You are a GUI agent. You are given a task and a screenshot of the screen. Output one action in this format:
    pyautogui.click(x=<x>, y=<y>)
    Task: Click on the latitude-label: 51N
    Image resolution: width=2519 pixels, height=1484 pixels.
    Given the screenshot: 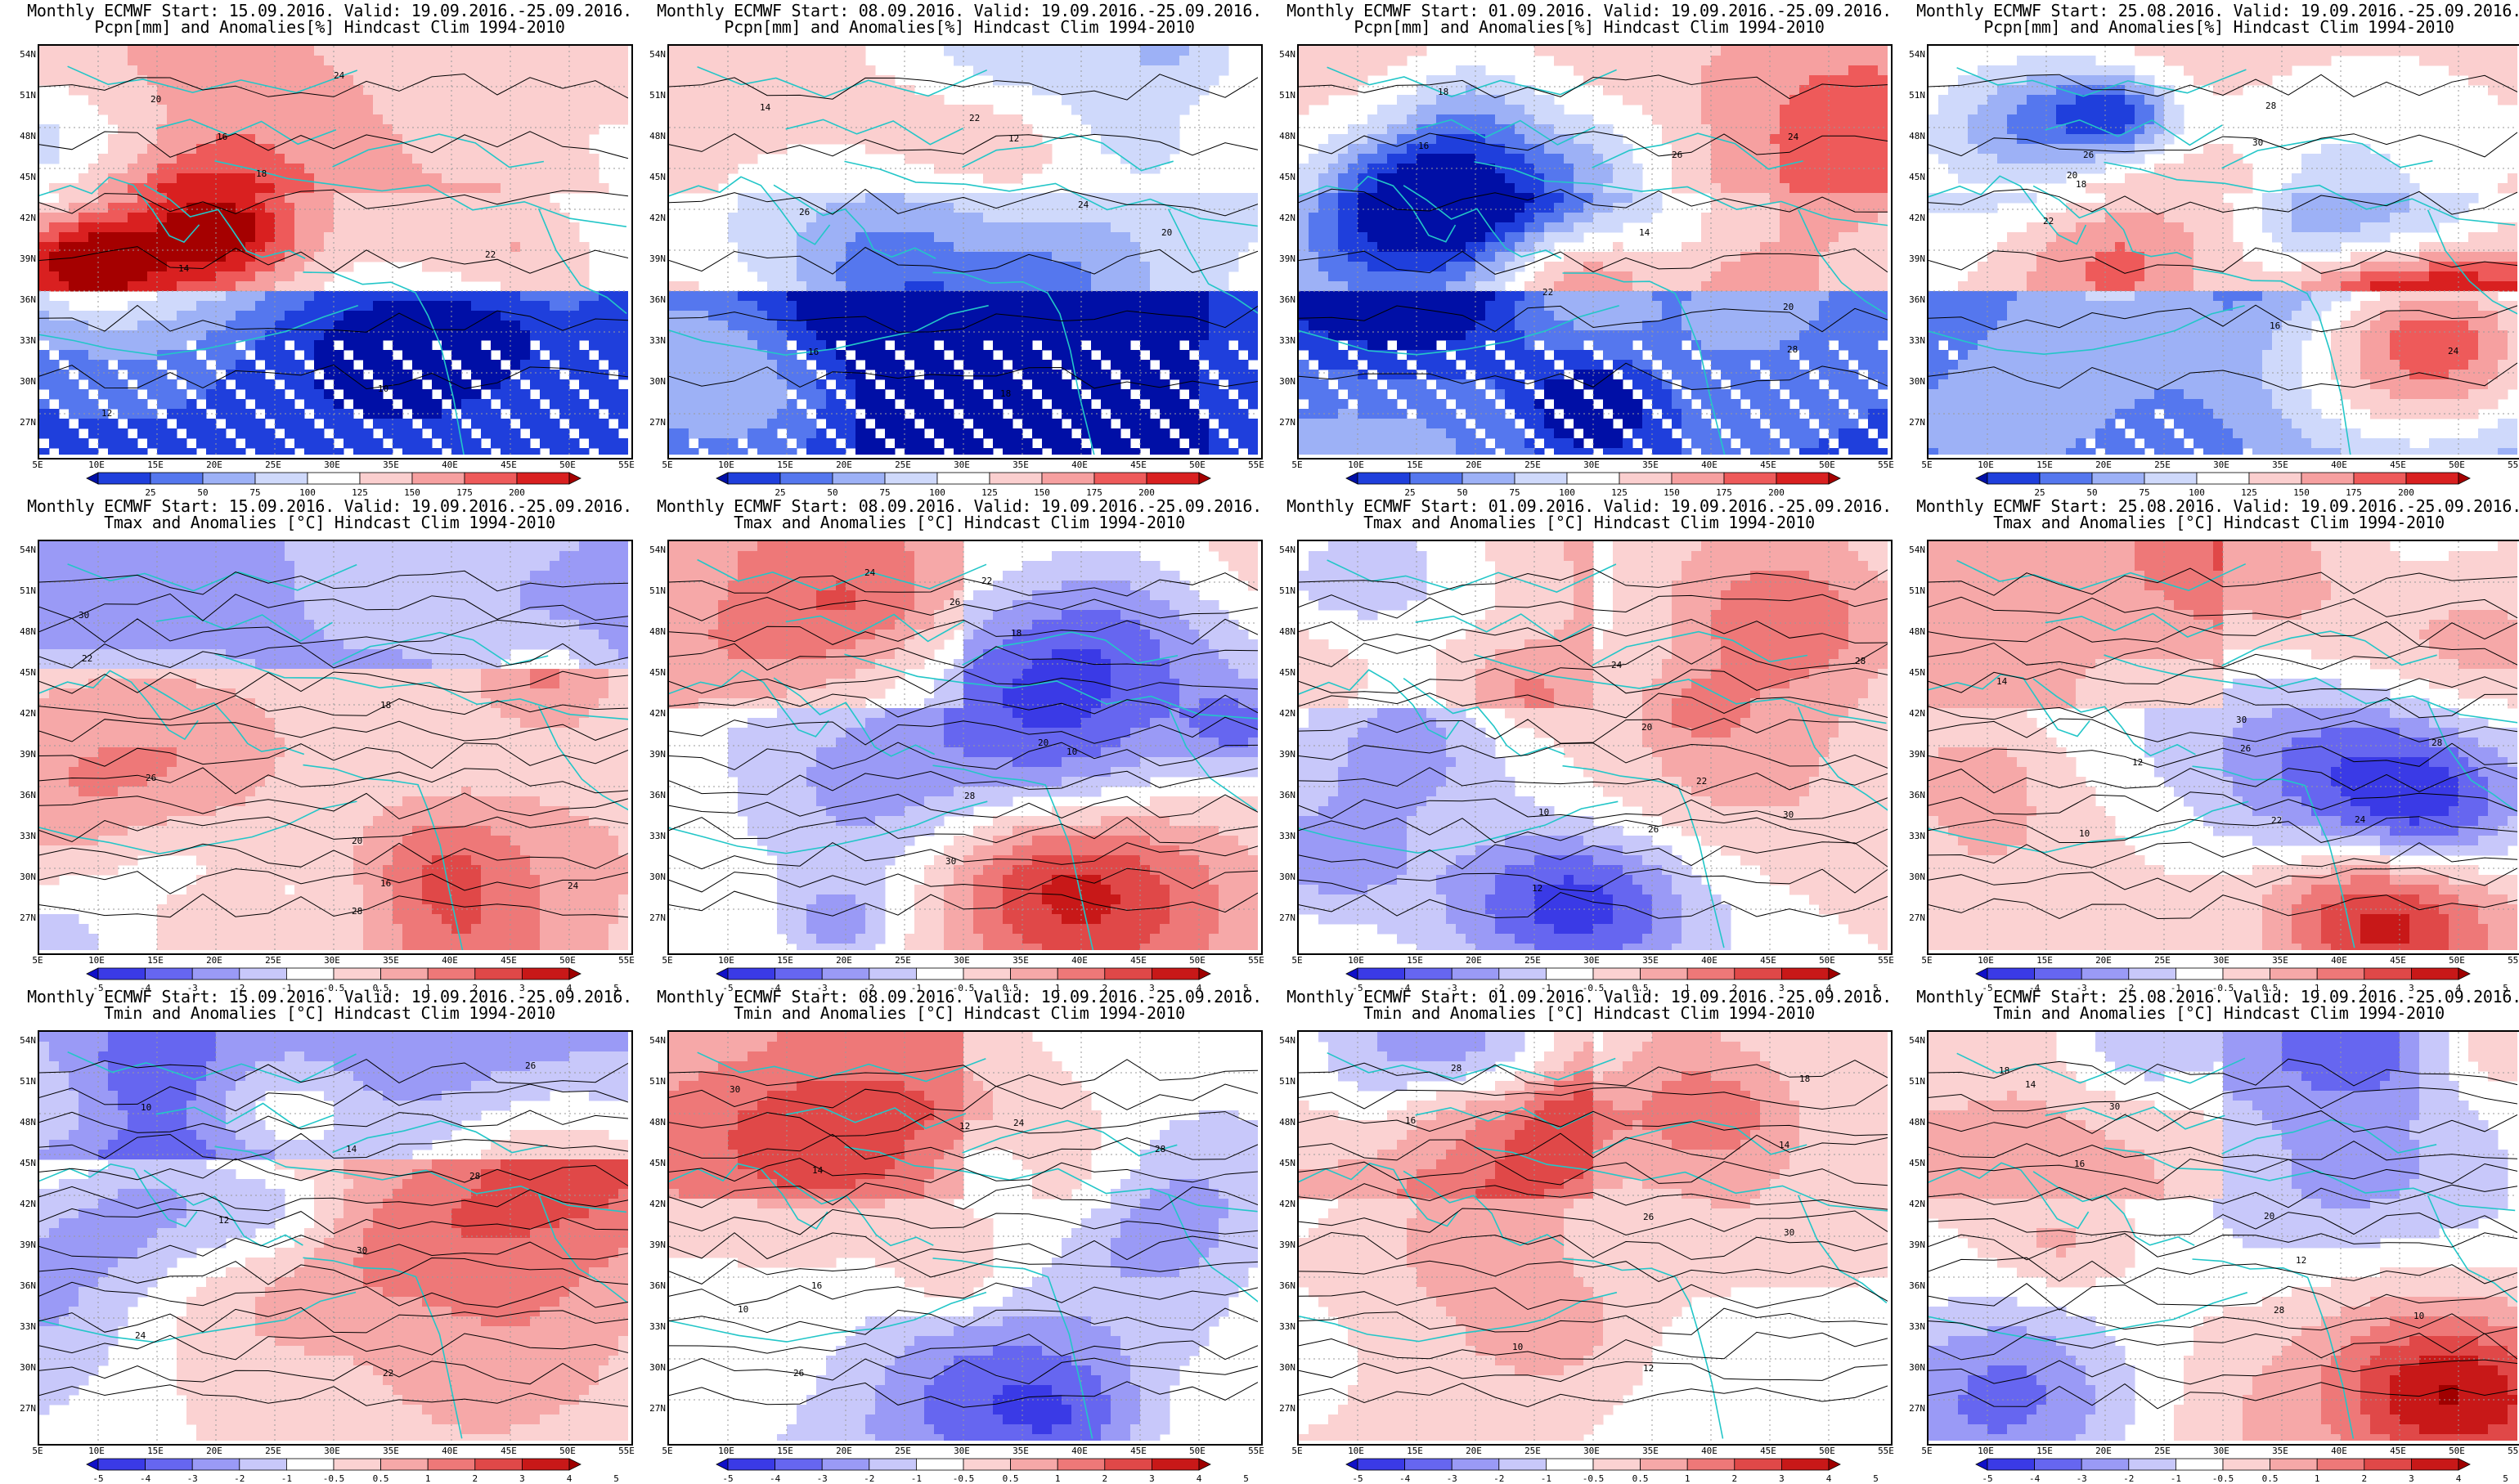 What is the action you would take?
    pyautogui.click(x=1284, y=95)
    